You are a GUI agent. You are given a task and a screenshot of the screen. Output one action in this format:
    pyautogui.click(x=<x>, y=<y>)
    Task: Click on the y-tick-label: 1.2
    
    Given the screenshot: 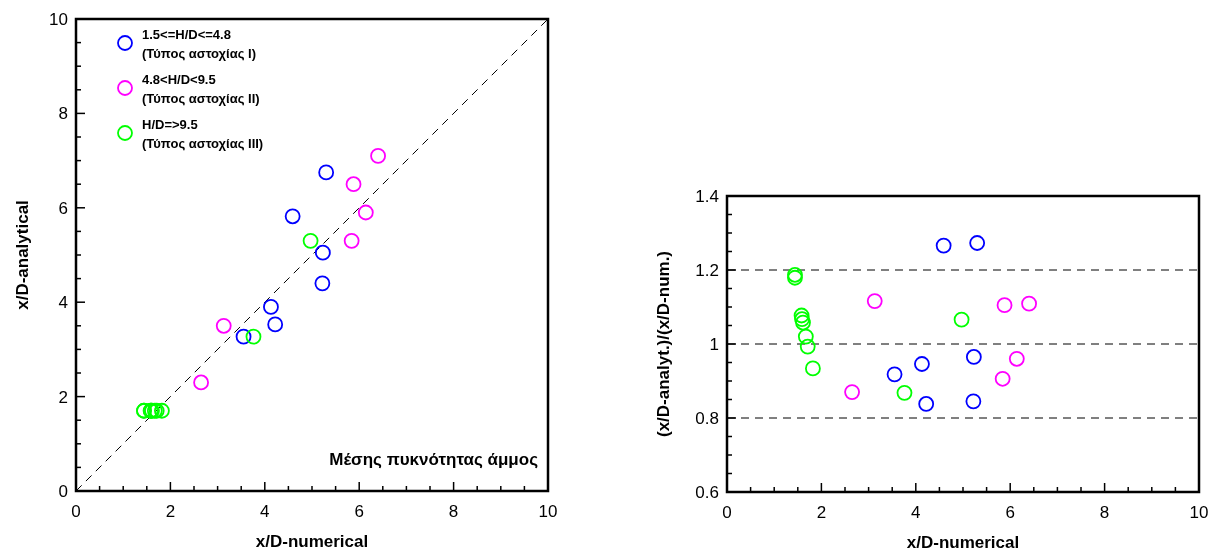 What is the action you would take?
    pyautogui.click(x=707, y=270)
    